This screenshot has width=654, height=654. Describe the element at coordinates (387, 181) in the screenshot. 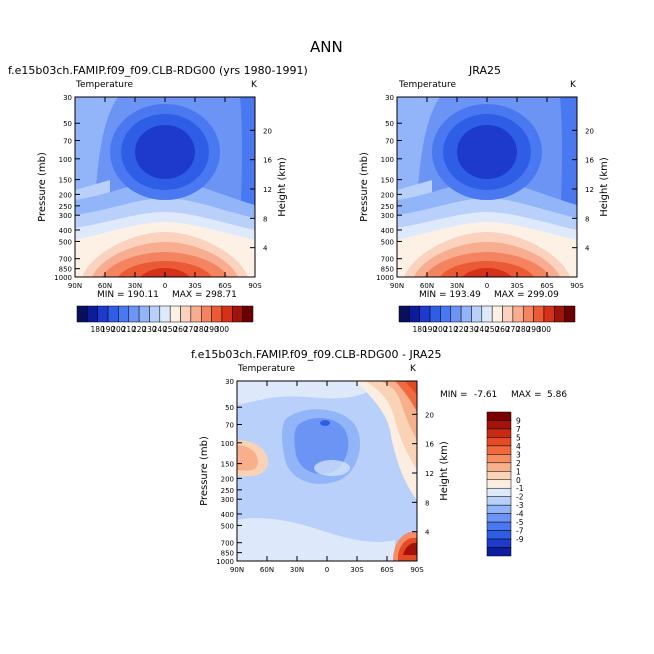

I see `panel2-ytick-label: 150` at that location.